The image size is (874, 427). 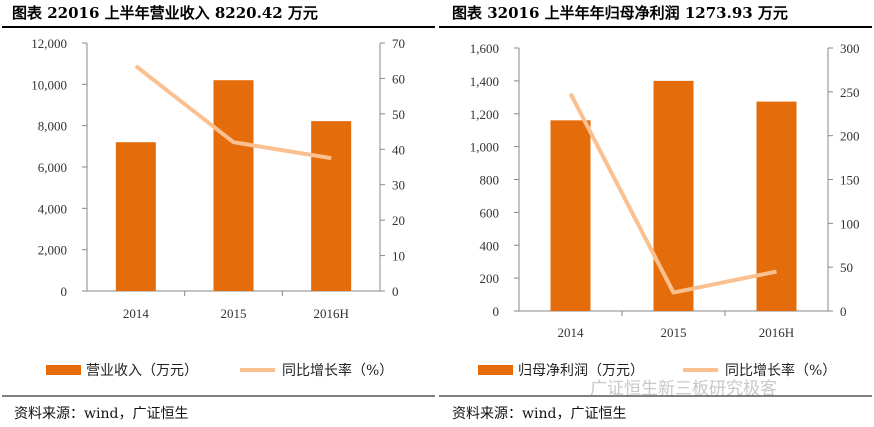 What do you see at coordinates (484, 114) in the screenshot?
I see `left-tick-label: 1,200` at bounding box center [484, 114].